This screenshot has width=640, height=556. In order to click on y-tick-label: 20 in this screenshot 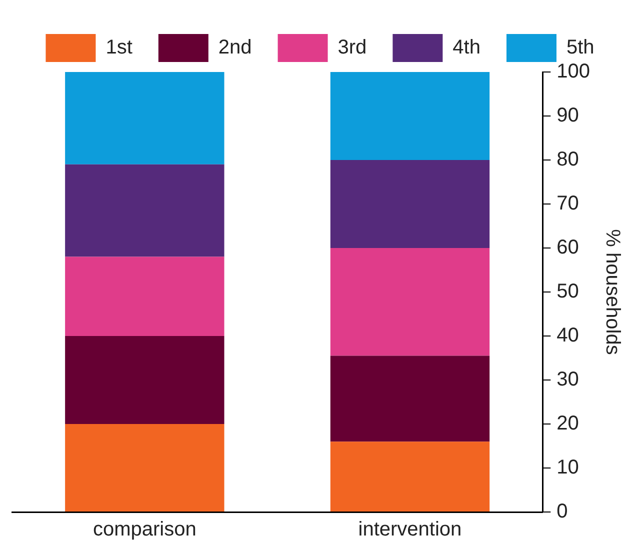, I will do `click(567, 423)`.